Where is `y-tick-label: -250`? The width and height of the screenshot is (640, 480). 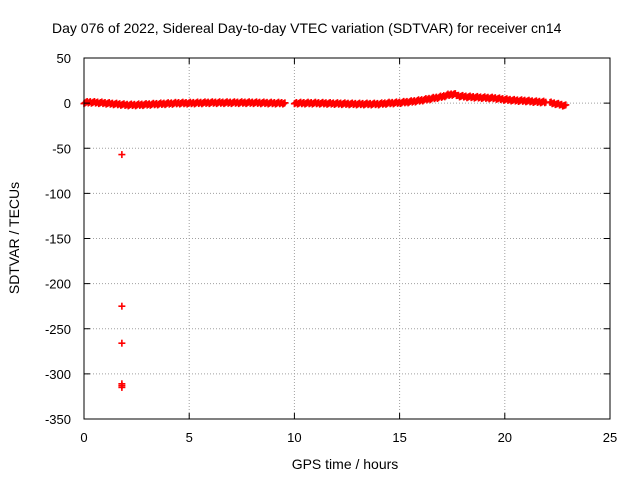
y-tick-label: -250 is located at coordinates (58, 329).